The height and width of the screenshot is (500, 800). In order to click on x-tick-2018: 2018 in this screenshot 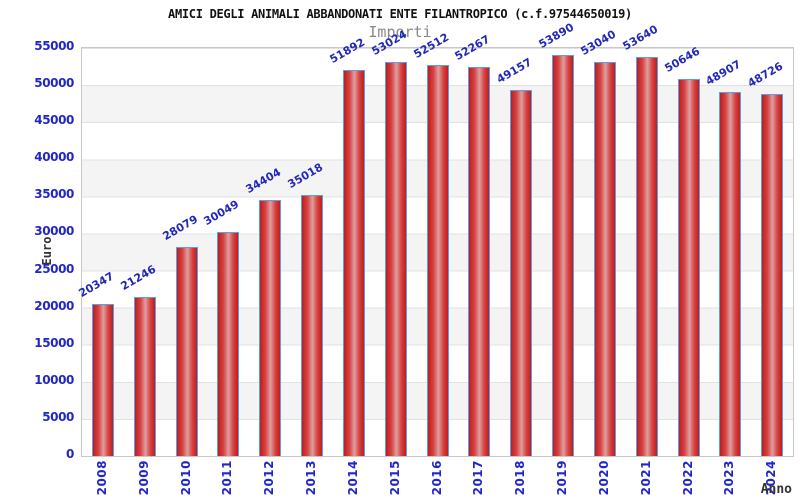, I will do `click(520, 477)`.